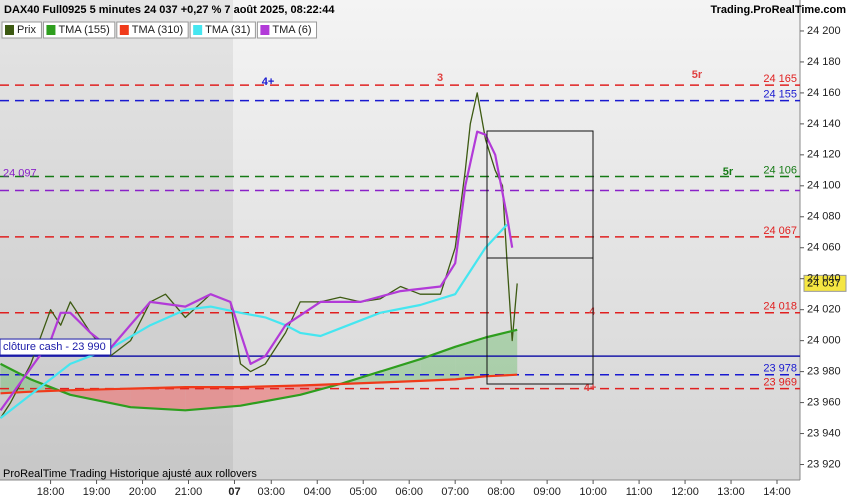 The image size is (850, 500). What do you see at coordinates (317, 492) in the screenshot?
I see `x-tick-label: 04:00` at bounding box center [317, 492].